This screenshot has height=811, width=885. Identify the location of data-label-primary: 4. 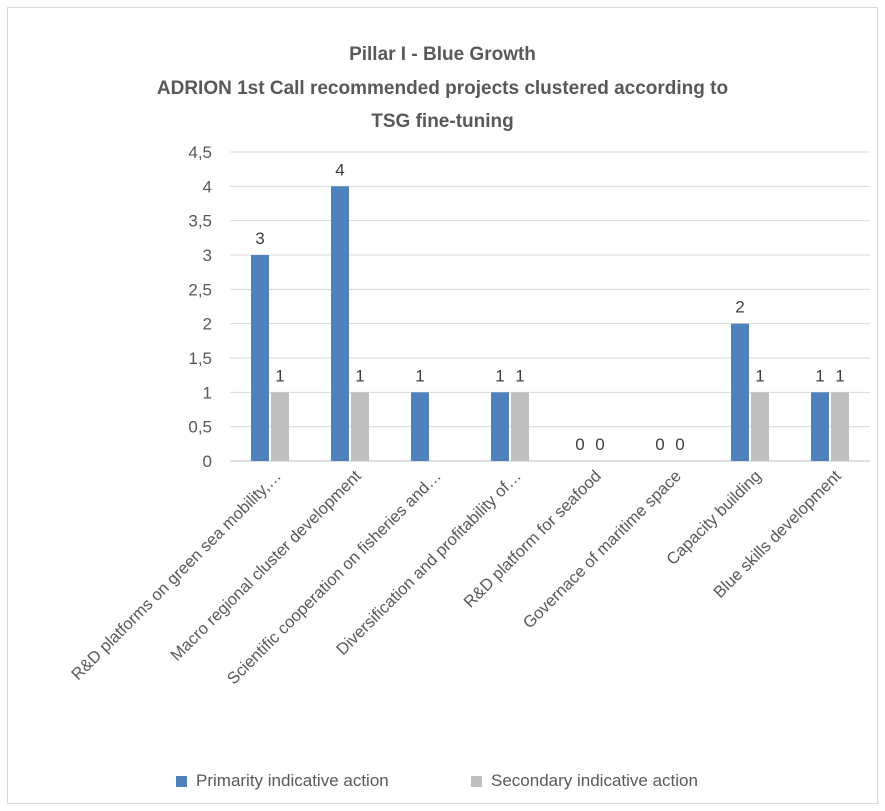
(339, 169).